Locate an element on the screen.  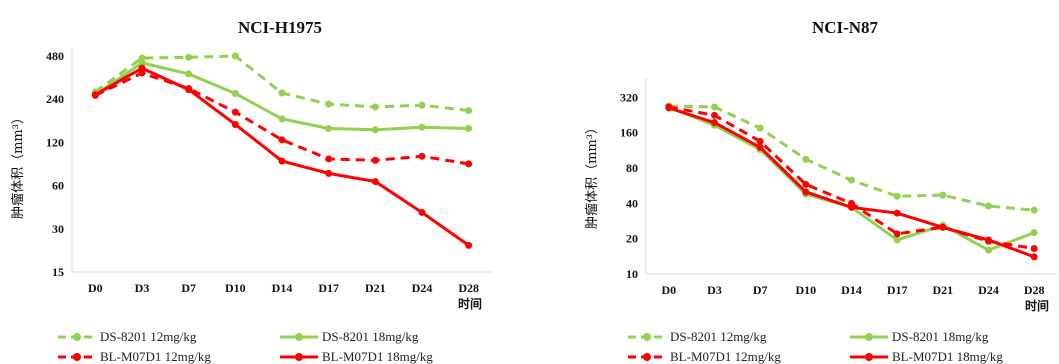
x-tick-label: D10 is located at coordinates (235, 288).